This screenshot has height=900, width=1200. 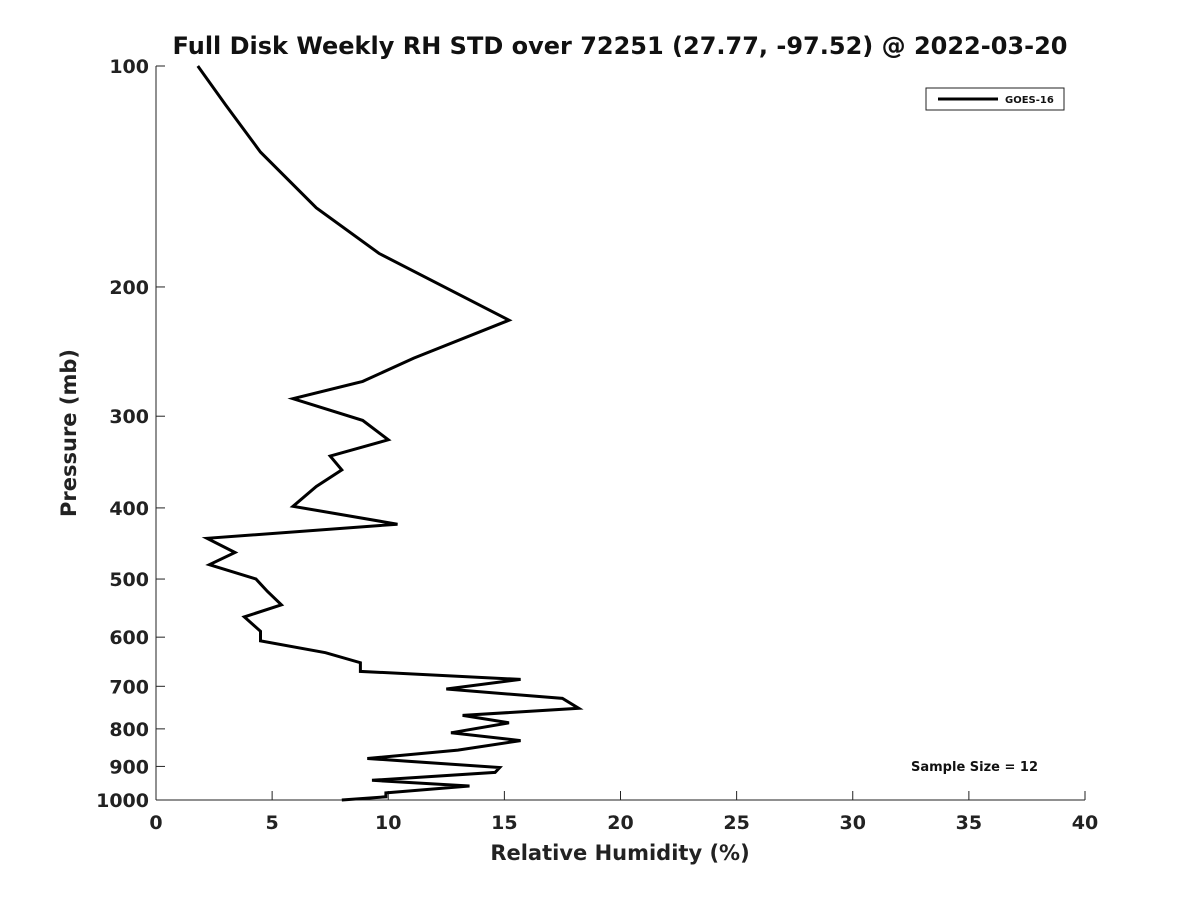 I want to click on y-tick-label: 700, so click(x=129, y=687).